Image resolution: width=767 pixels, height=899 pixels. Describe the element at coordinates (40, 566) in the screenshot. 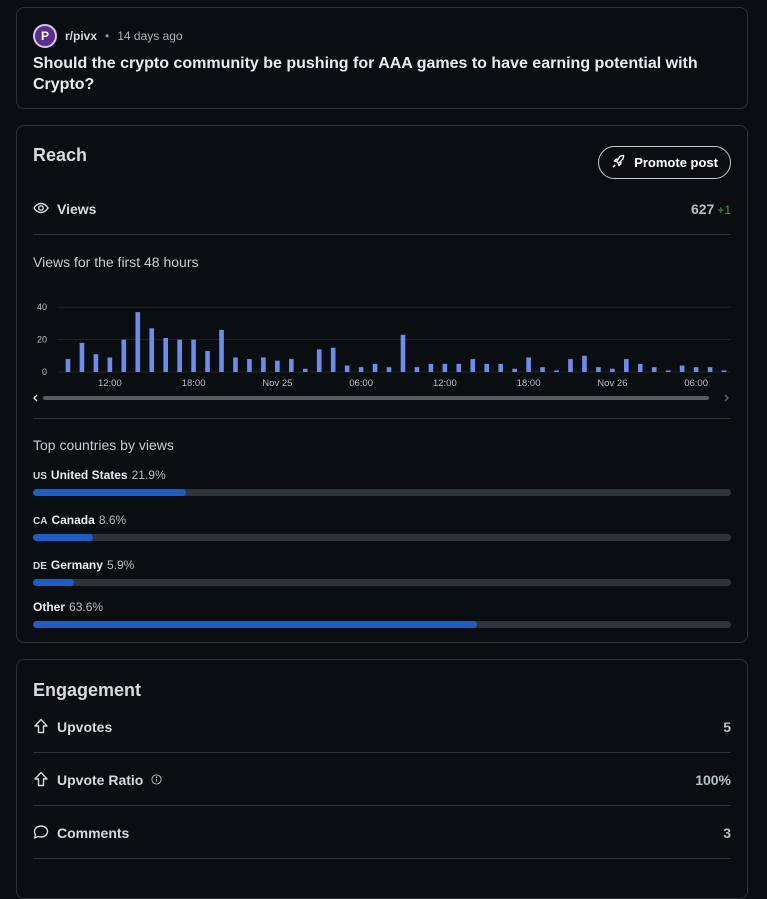

I see `country-code: DE` at that location.